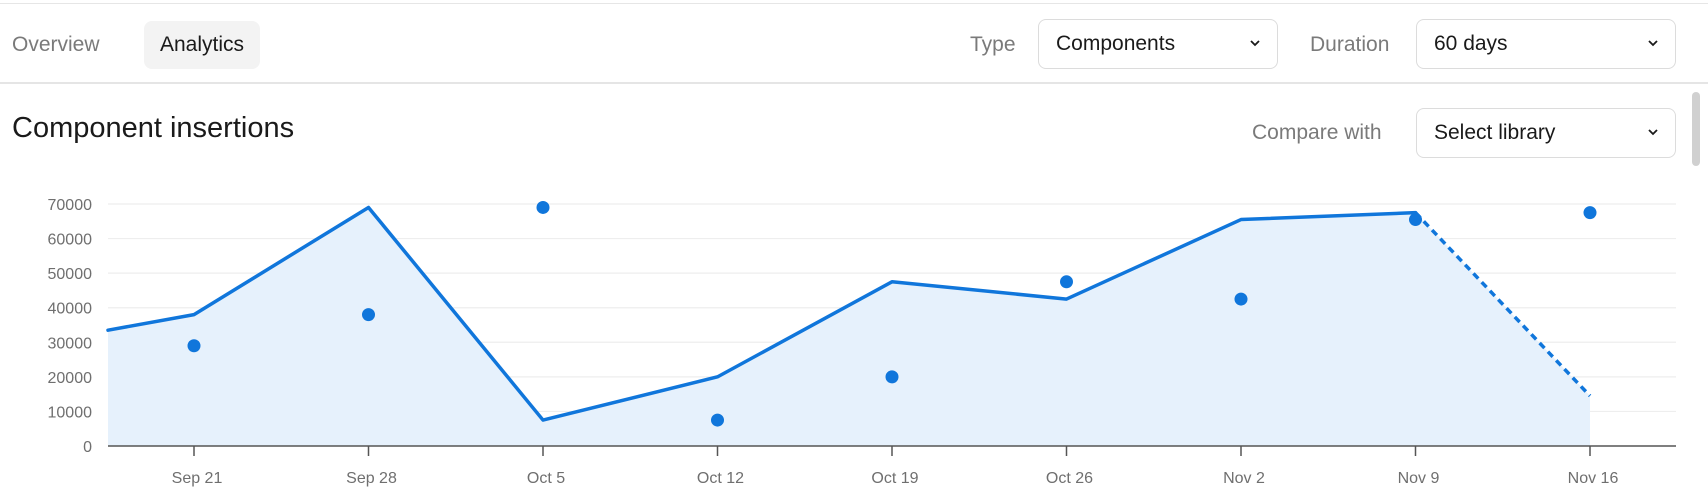  What do you see at coordinates (70, 205) in the screenshot?
I see `y-tick-label: 70000` at bounding box center [70, 205].